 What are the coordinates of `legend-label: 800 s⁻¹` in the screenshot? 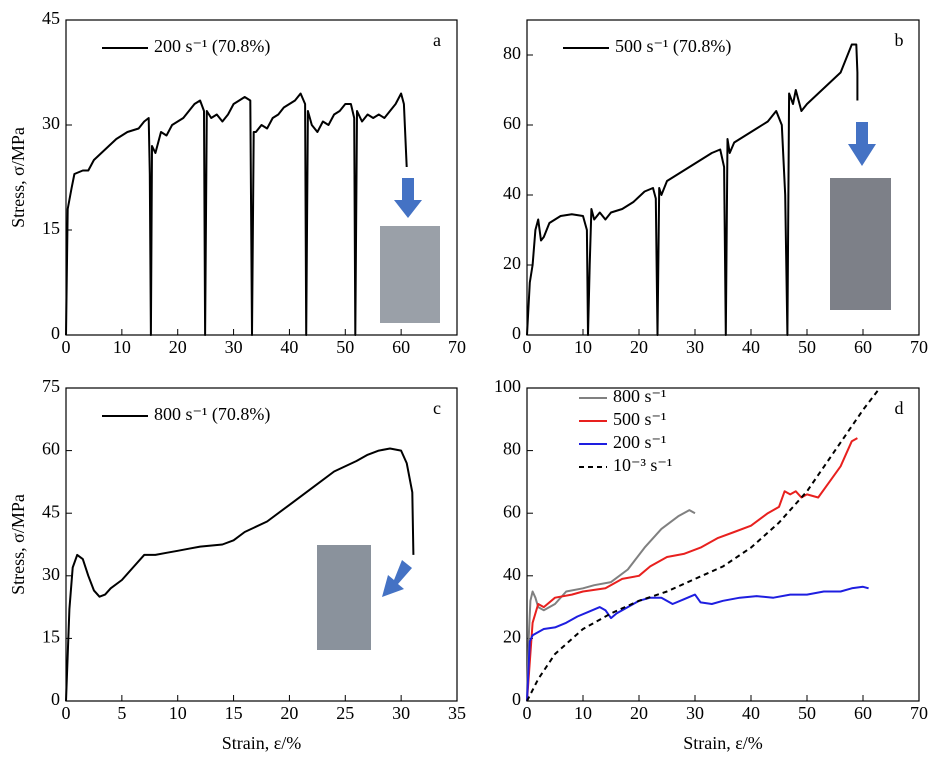 It's located at (639, 396).